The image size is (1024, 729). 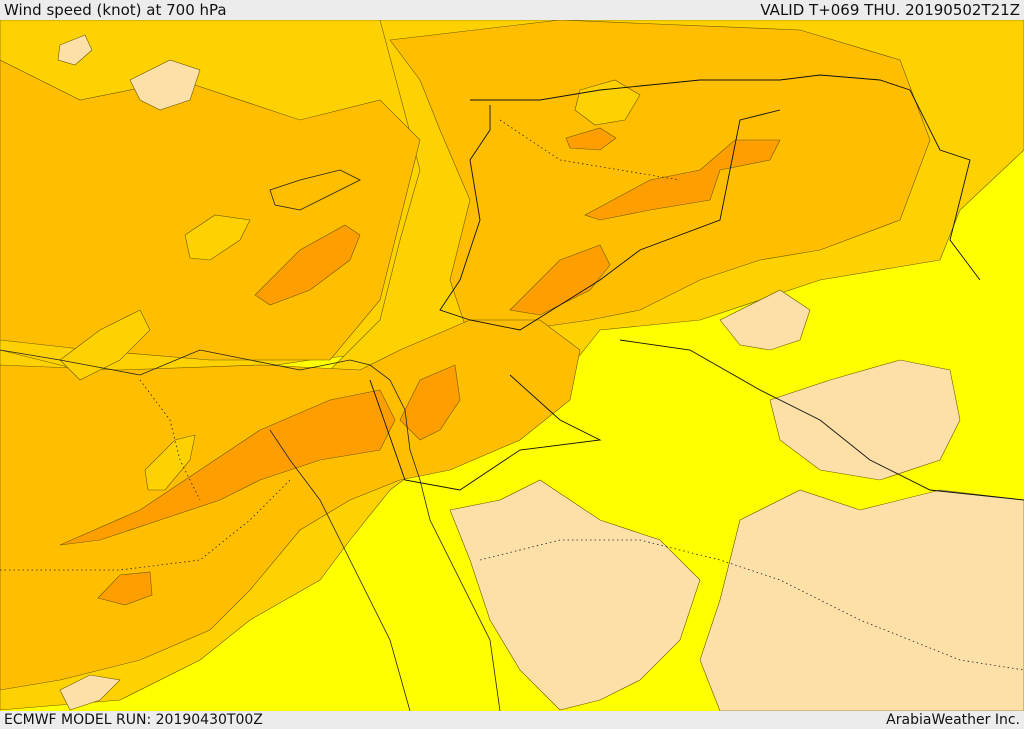 What do you see at coordinates (115, 10) in the screenshot?
I see `chart-title: Wind speed (knot) at 700 hPa` at bounding box center [115, 10].